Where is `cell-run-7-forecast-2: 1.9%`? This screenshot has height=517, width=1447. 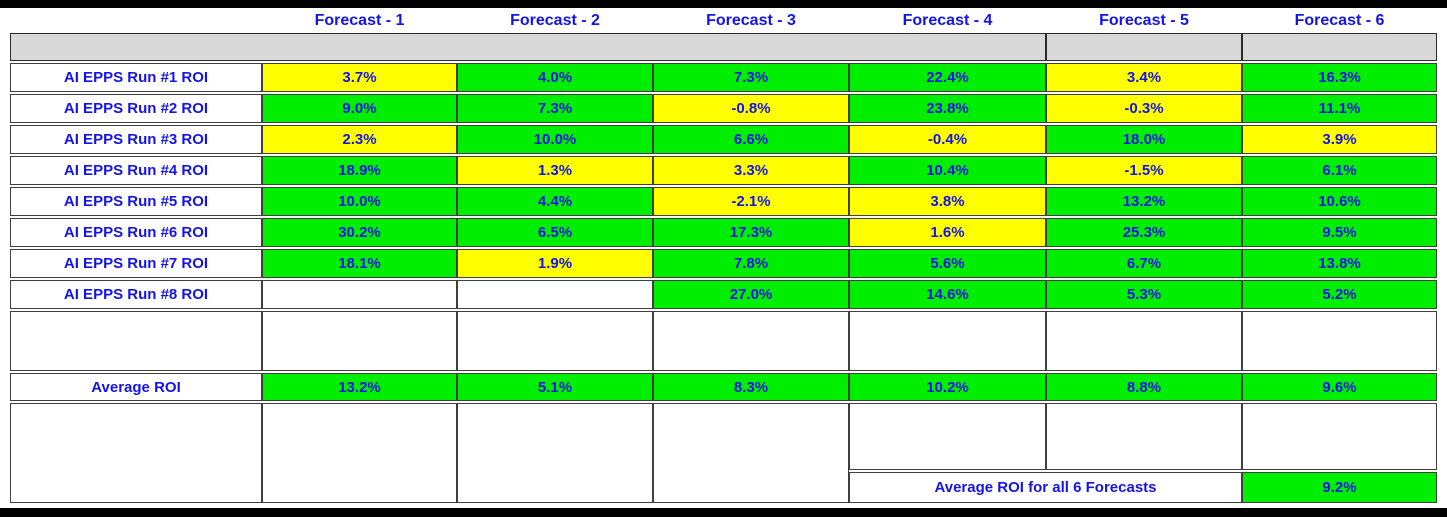 cell-run-7-forecast-2: 1.9% is located at coordinates (555, 263).